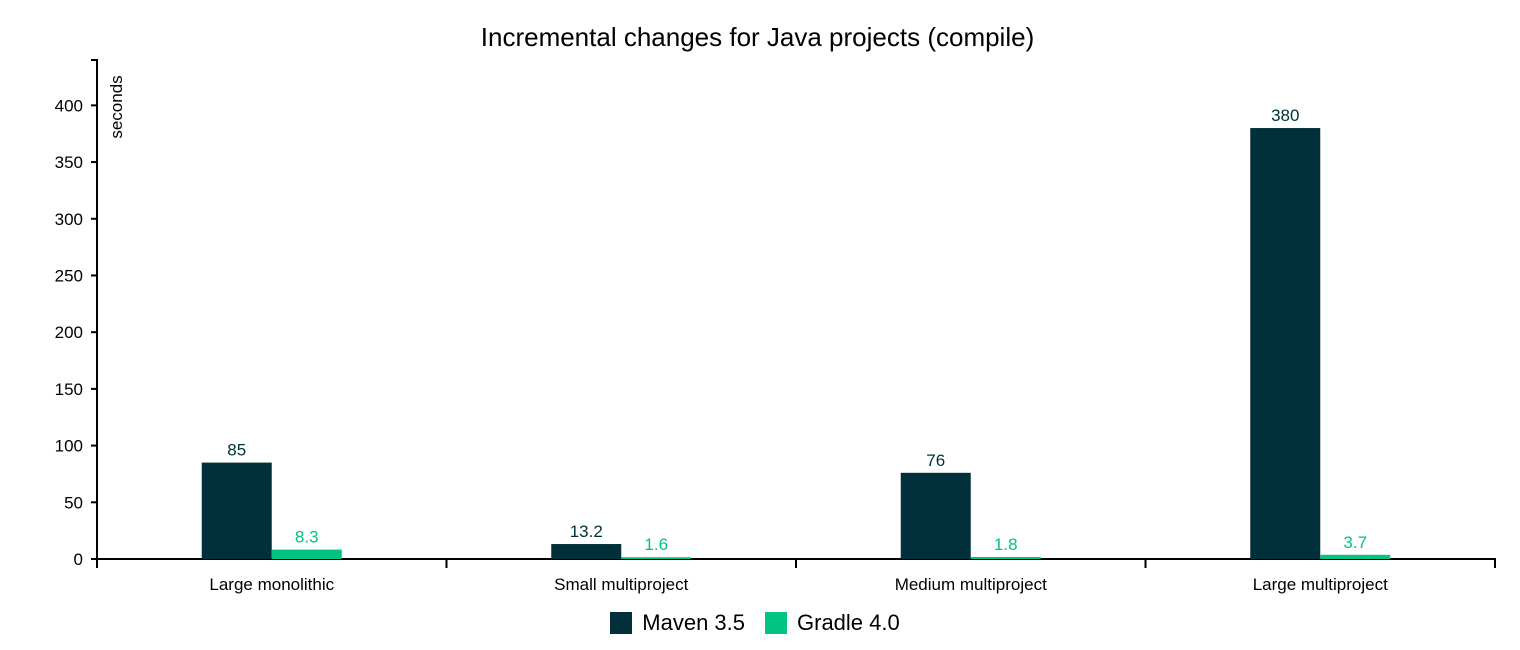 The width and height of the screenshot is (1520, 650). I want to click on data-label: 13.2, so click(586, 531).